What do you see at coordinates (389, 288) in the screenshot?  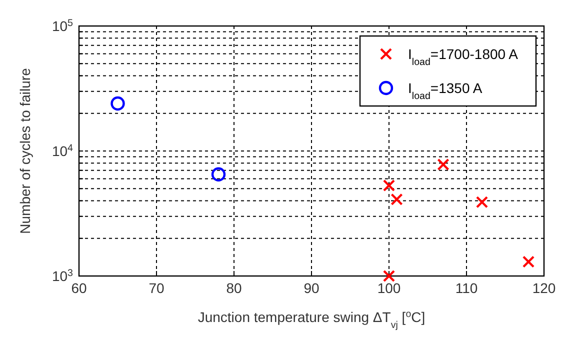 I see `x-tick-label: 100` at bounding box center [389, 288].